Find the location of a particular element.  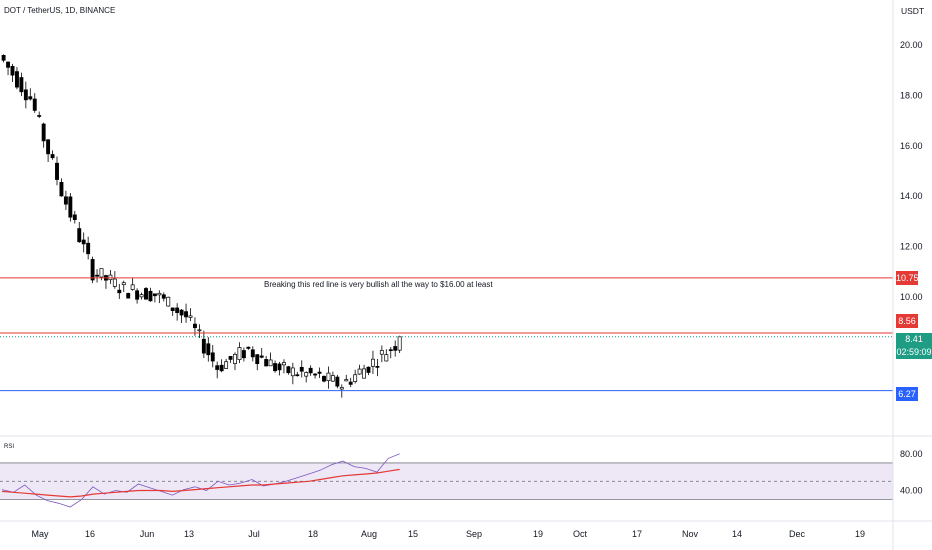

support-lower-price-tag: 6.27 is located at coordinates (907, 394).